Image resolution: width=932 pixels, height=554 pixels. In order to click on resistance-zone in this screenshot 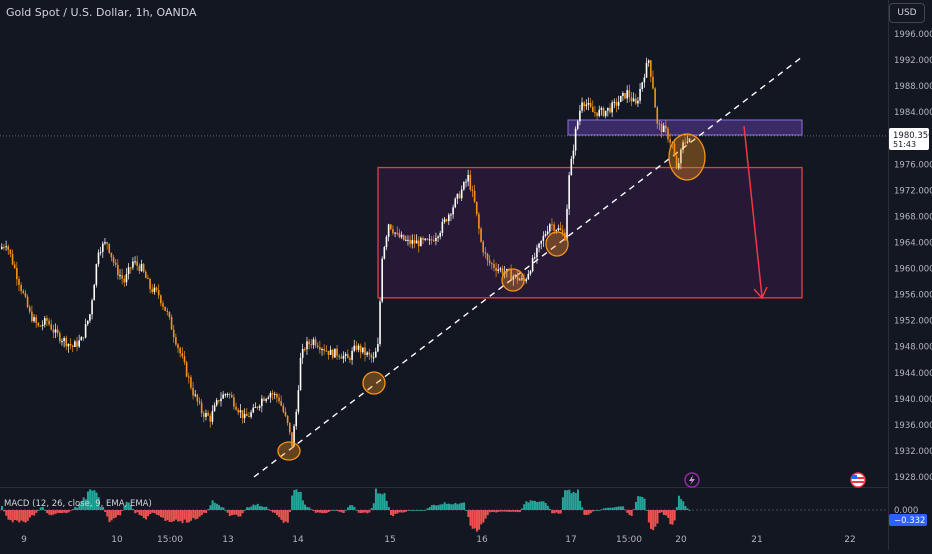, I will do `click(685, 127)`.